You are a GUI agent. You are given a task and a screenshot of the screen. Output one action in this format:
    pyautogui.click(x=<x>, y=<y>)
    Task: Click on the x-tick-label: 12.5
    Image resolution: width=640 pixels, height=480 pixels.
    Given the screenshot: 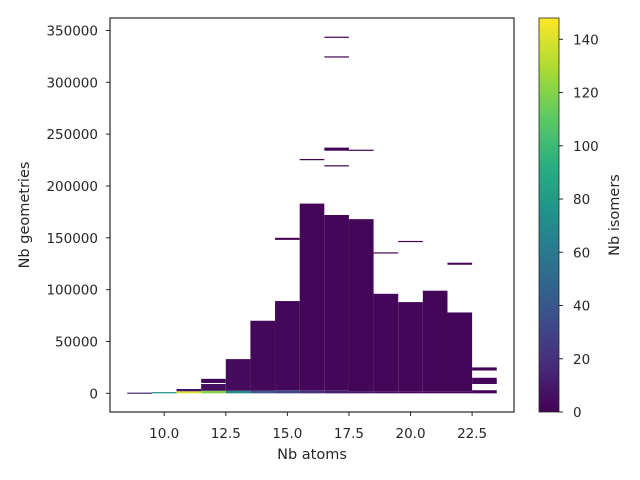 What is the action you would take?
    pyautogui.click(x=226, y=434)
    